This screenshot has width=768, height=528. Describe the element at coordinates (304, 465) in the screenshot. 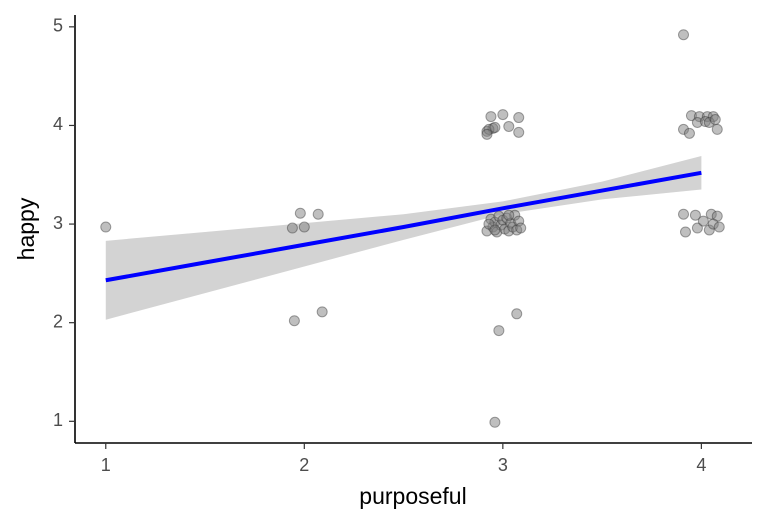

I see `x-tick-label: 2` at that location.